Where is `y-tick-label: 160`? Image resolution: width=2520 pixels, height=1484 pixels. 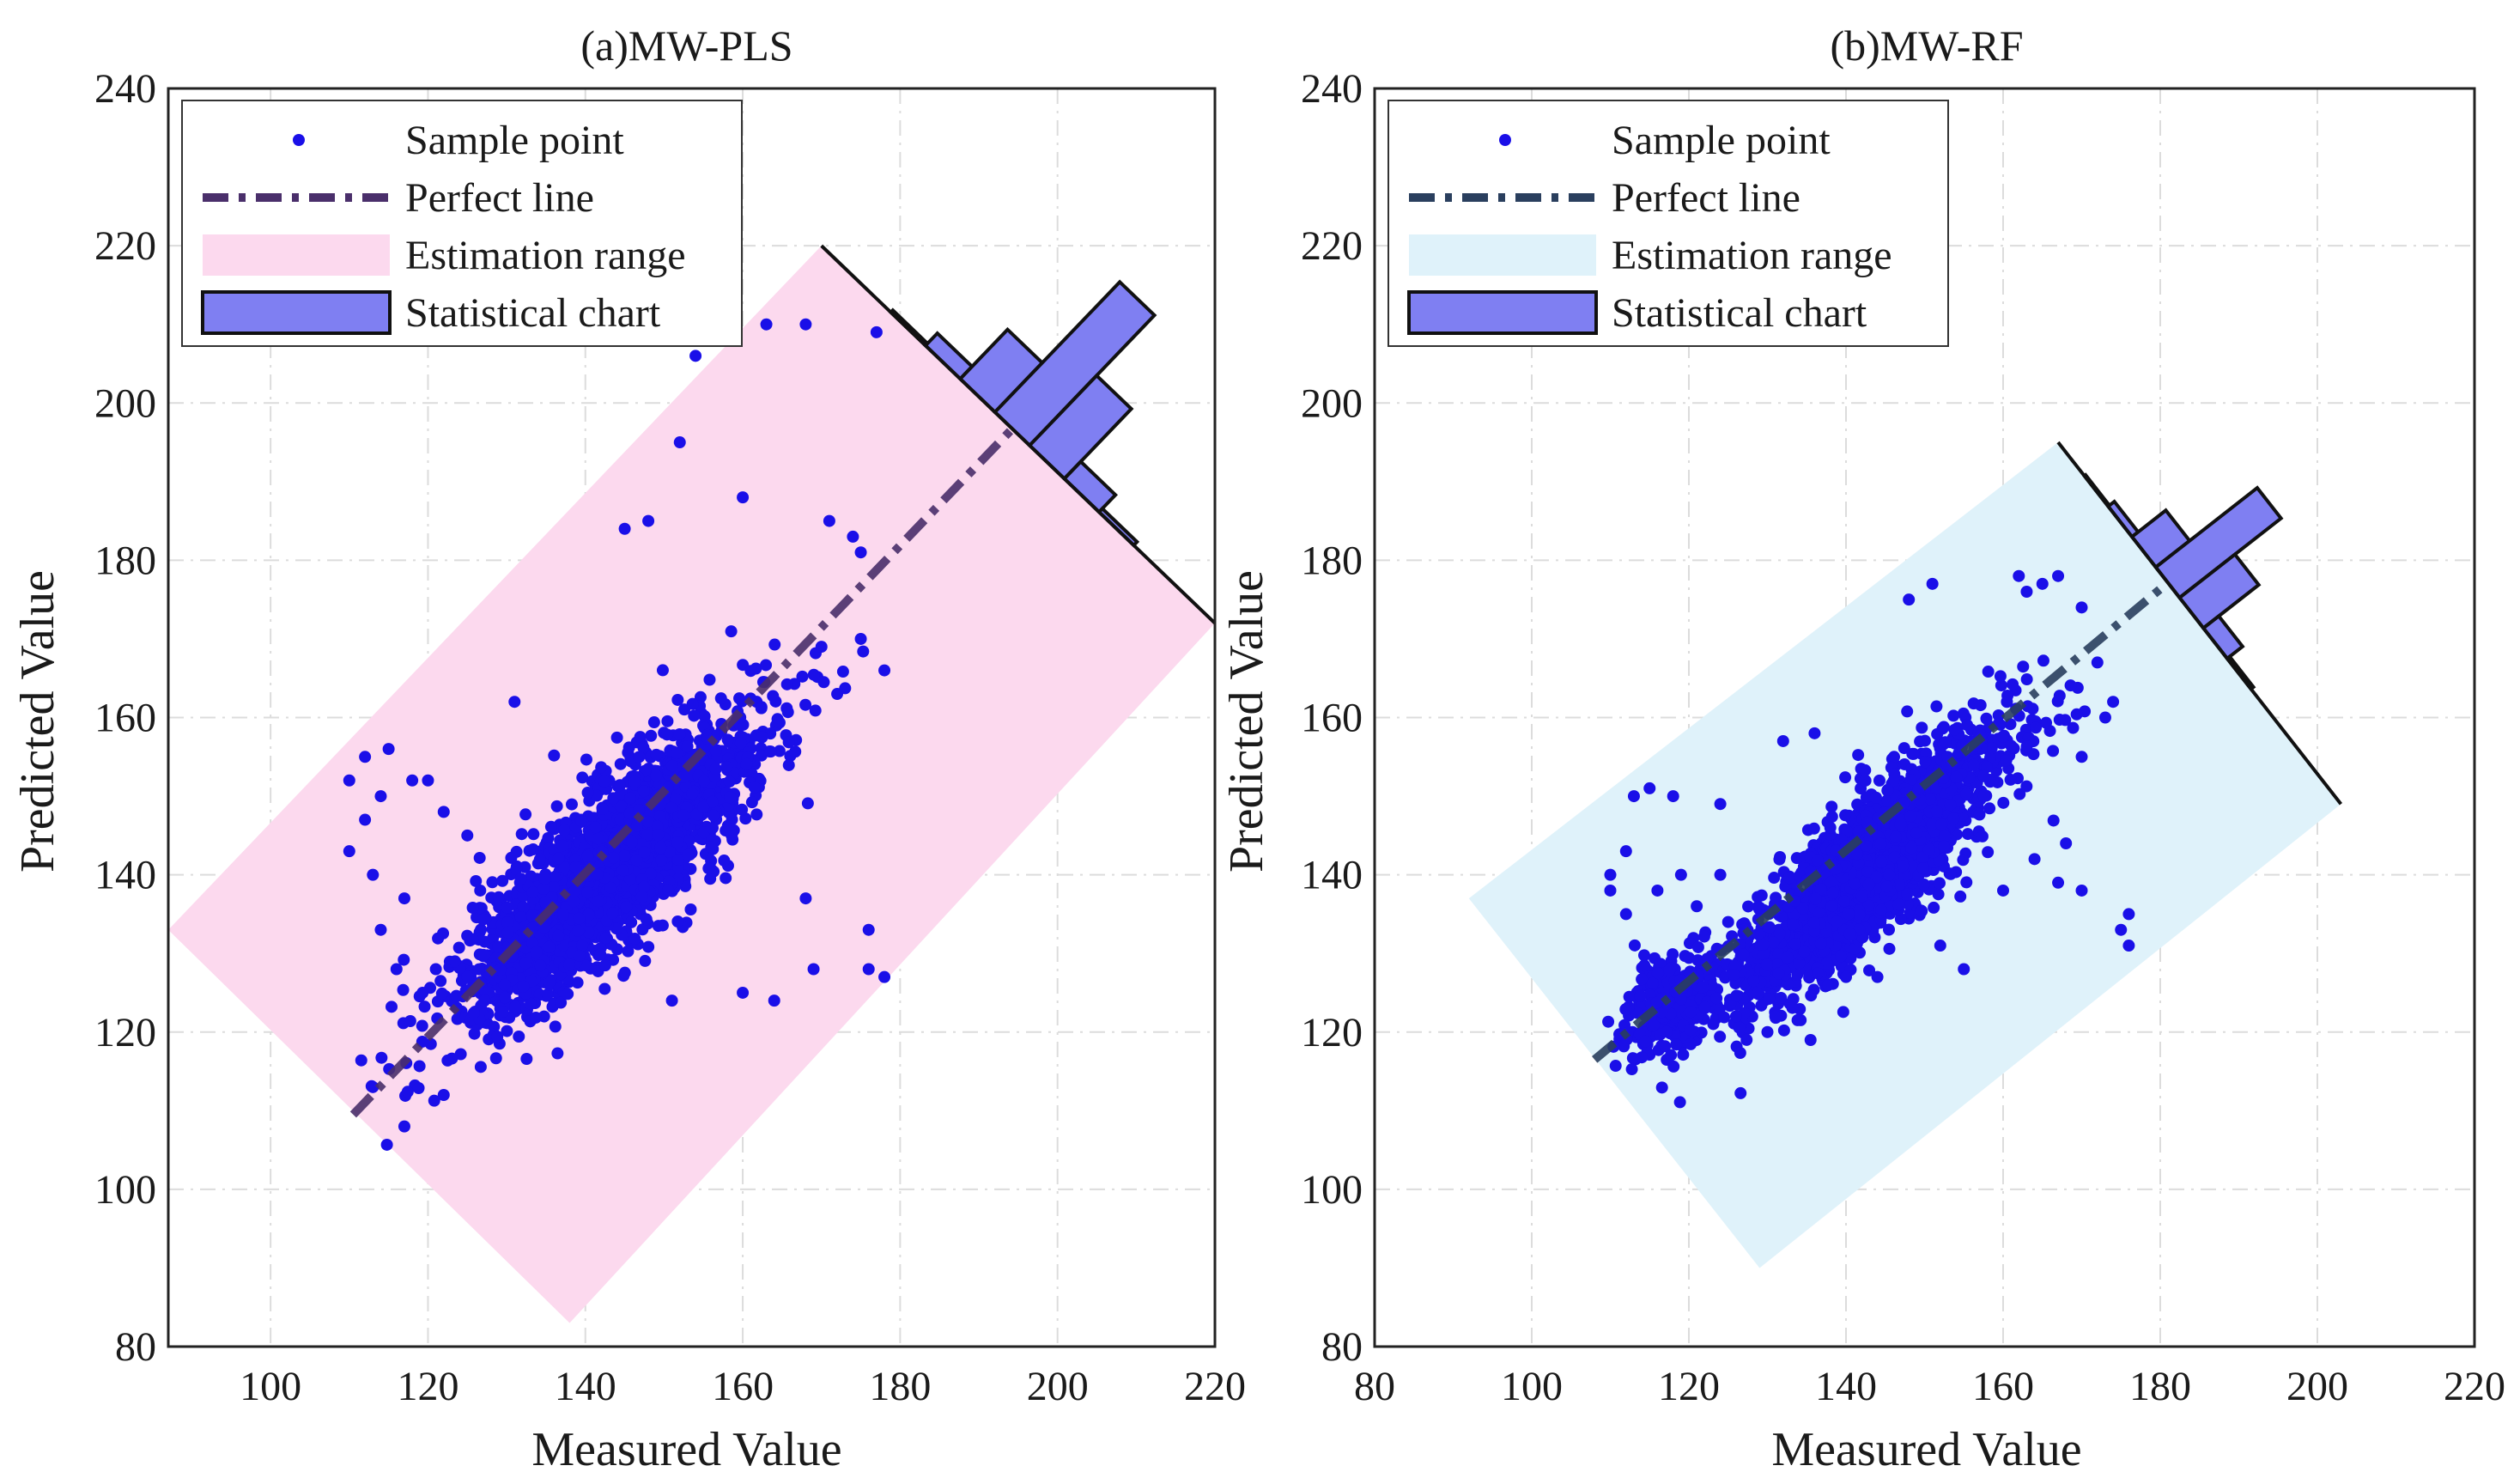 y-tick-label: 160 is located at coordinates (1332, 719).